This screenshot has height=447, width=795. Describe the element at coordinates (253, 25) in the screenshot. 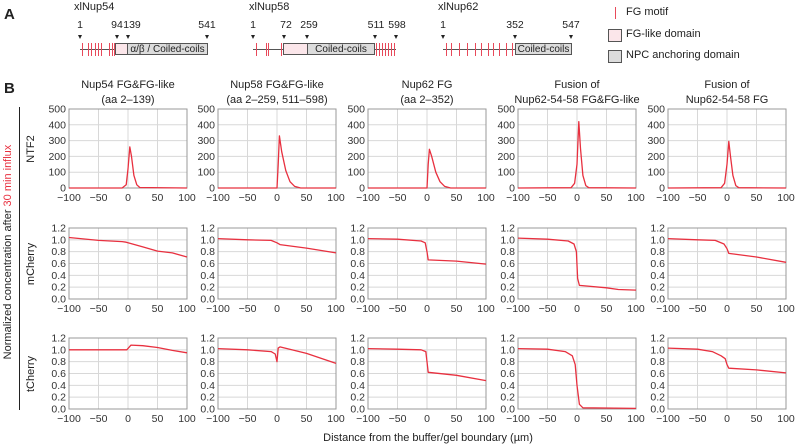

I see `position-label: 1` at that location.